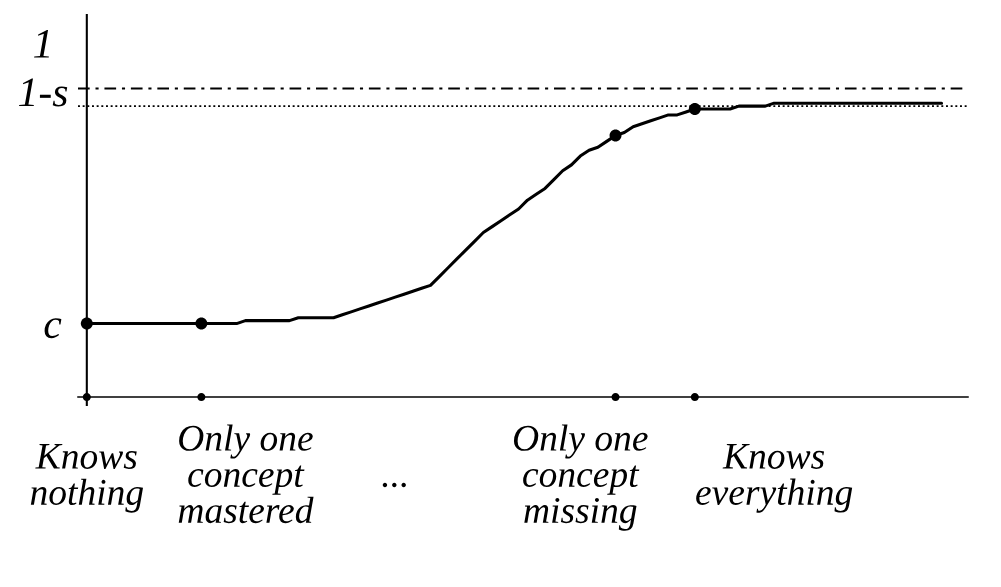  Describe the element at coordinates (774, 478) in the screenshot. I see `x-tick-label: Knows everything` at that location.